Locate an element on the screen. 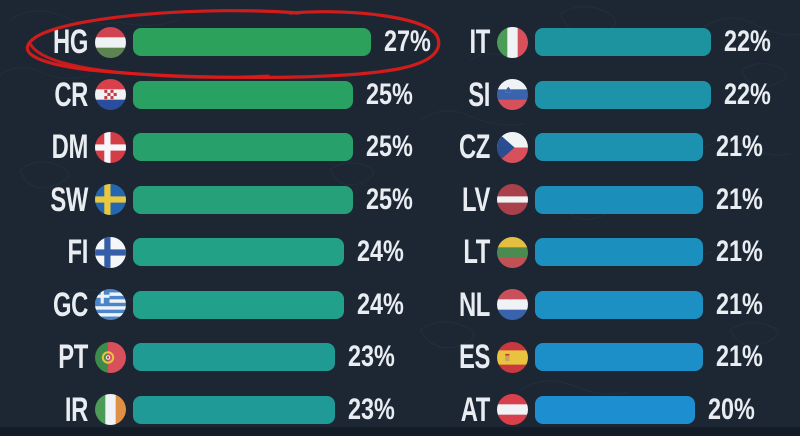  country-row-lv: LV 21% is located at coordinates (620, 200).